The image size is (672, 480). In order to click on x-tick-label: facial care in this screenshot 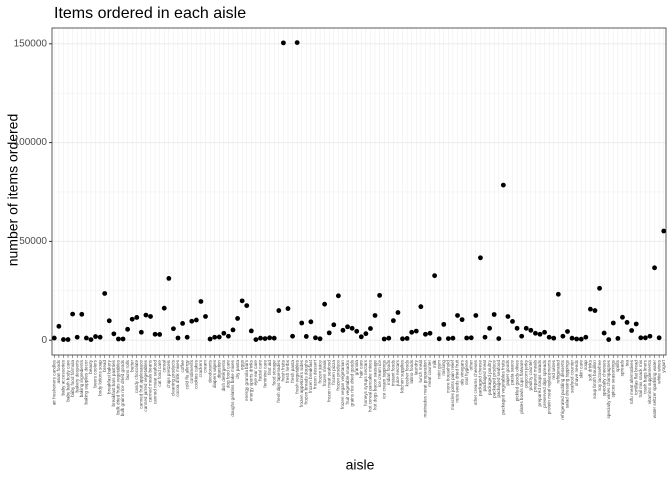, I will do `click(260, 370)`.